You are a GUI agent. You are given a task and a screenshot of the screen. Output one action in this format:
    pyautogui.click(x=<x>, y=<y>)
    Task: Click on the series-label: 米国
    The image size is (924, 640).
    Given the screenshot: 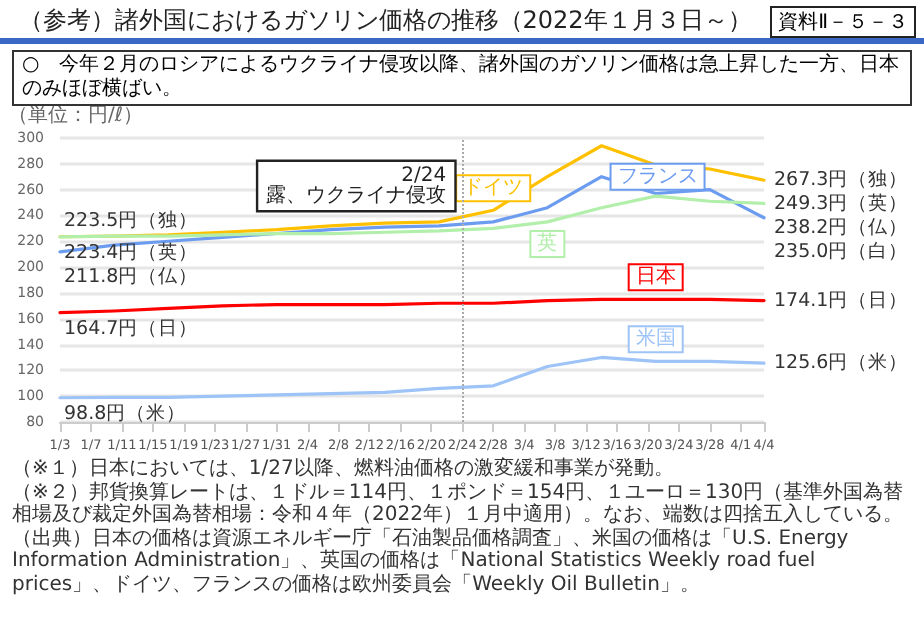 What is the action you would take?
    pyautogui.click(x=655, y=338)
    